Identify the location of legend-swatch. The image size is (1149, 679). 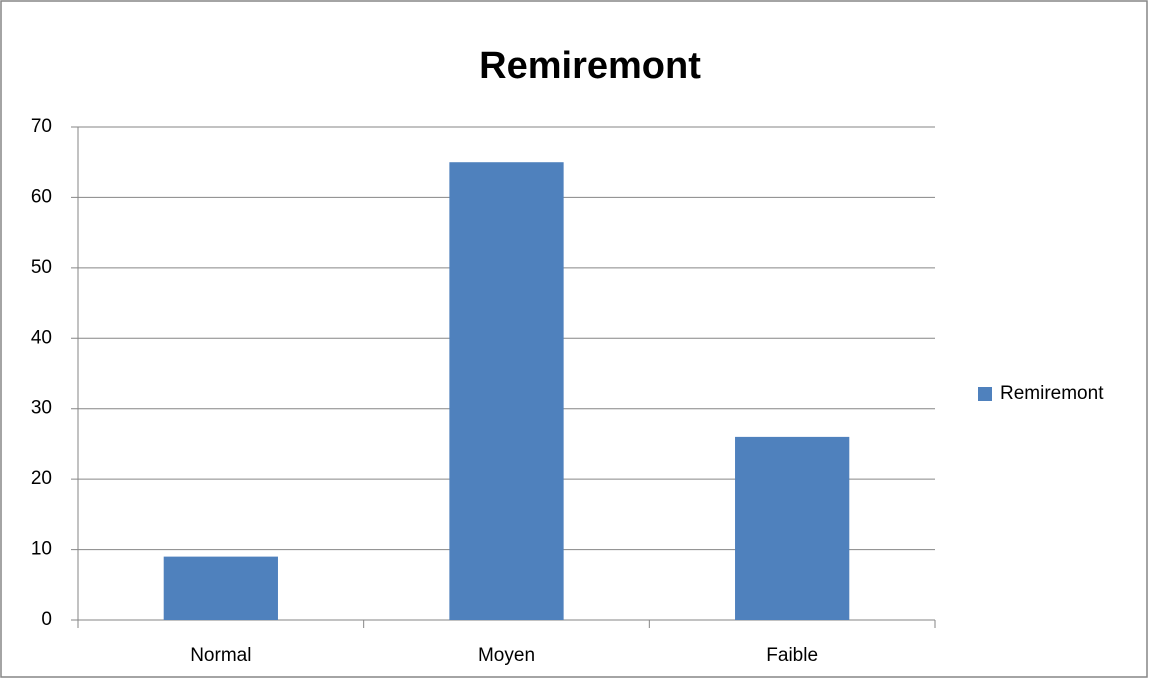
(985, 394).